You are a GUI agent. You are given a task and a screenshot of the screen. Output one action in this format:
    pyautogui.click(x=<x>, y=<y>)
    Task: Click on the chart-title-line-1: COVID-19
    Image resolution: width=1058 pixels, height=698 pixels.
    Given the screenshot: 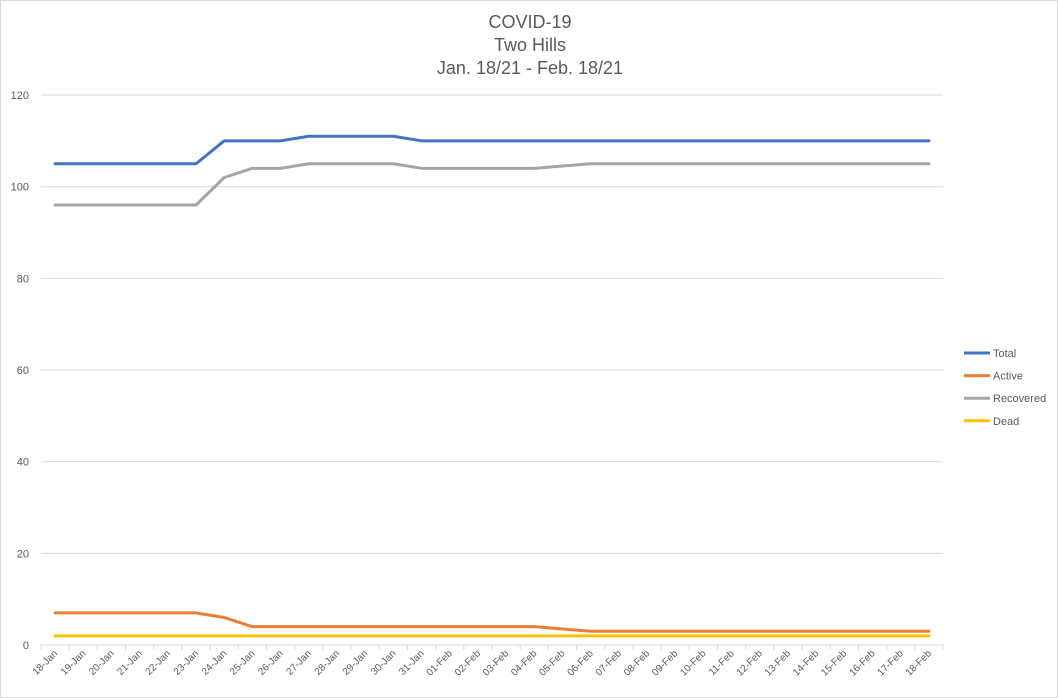 What is the action you would take?
    pyautogui.click(x=529, y=22)
    